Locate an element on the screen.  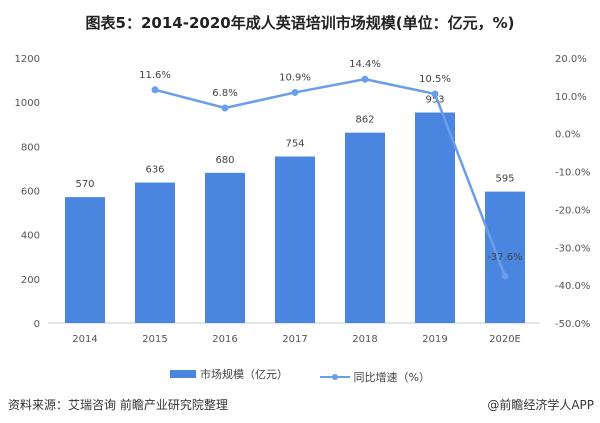
credit: @前瞻经济学人APP is located at coordinates (540, 405).